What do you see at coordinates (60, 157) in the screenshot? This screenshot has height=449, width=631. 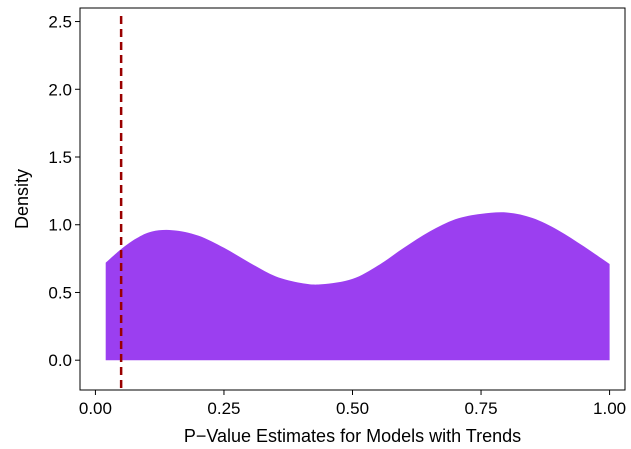 I see `y-tick-label: 1.5` at bounding box center [60, 157].